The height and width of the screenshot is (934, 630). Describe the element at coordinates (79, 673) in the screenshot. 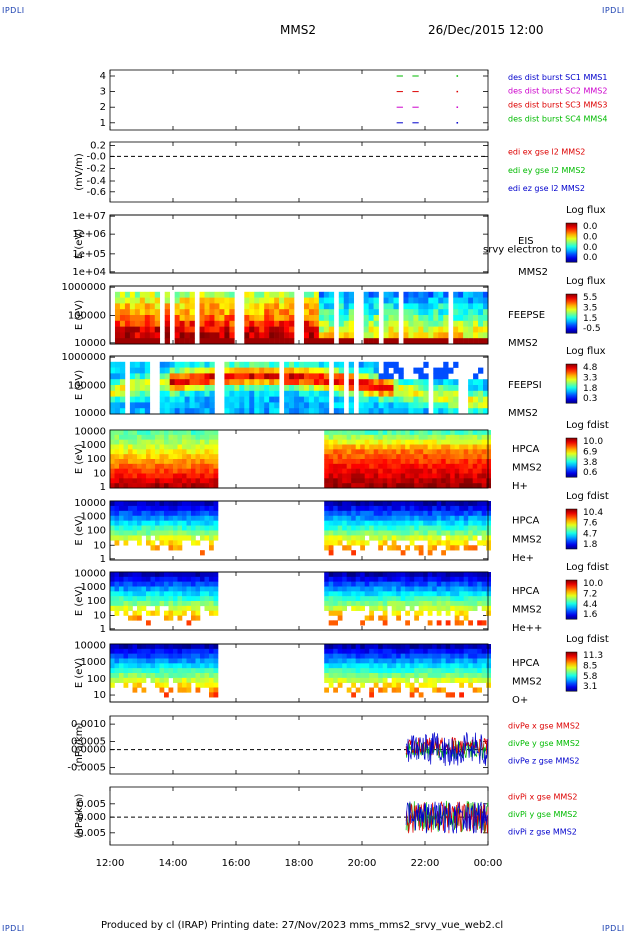

I see `y-axis-label: E (eV)` at that location.